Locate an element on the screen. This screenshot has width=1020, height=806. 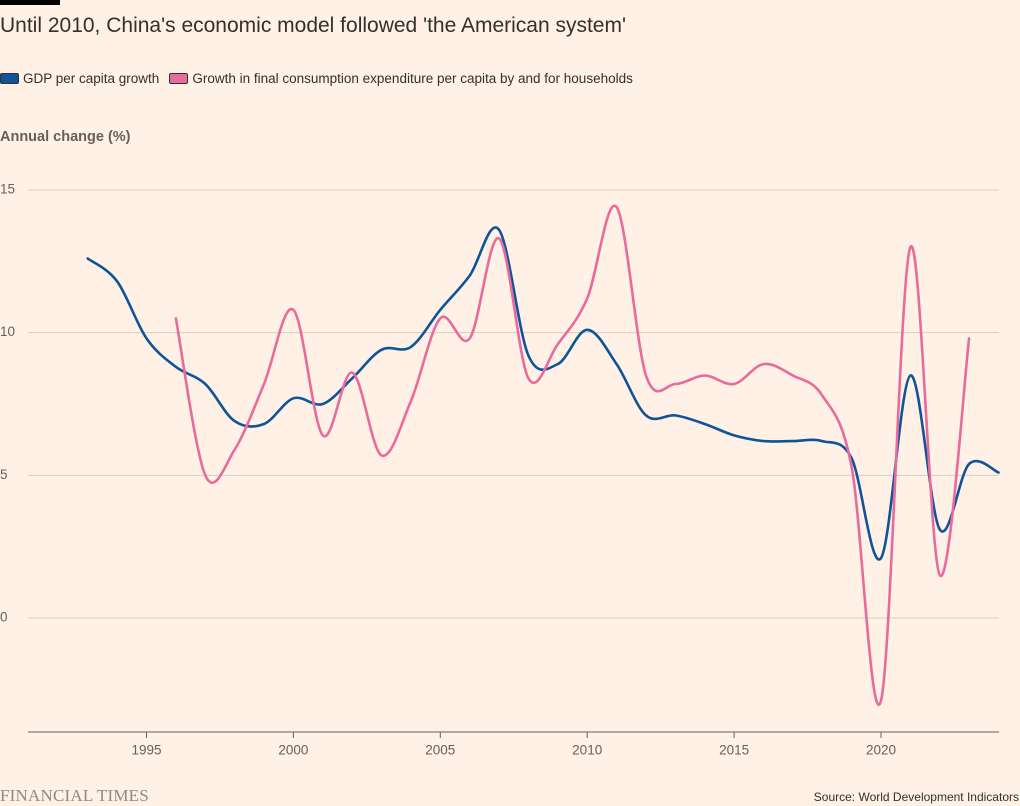
x-tick-label: 2010 is located at coordinates (587, 750).